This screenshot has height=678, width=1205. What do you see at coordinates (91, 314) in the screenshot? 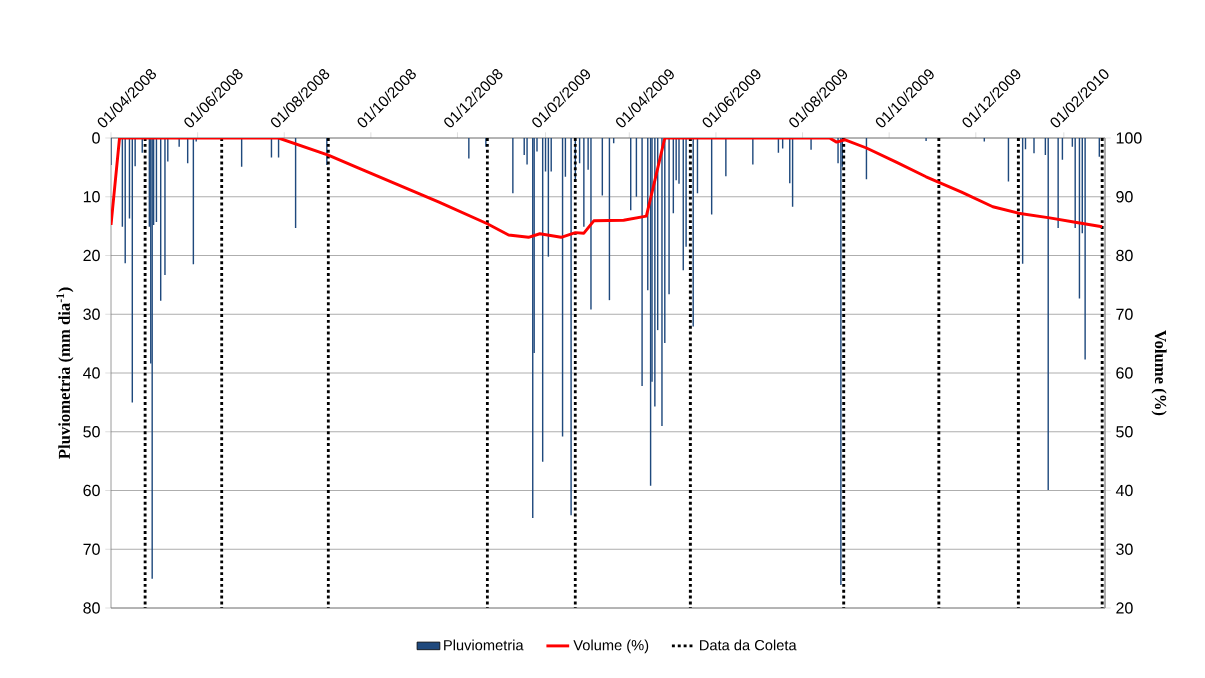
I see `y-tick-label: 30` at bounding box center [91, 314].